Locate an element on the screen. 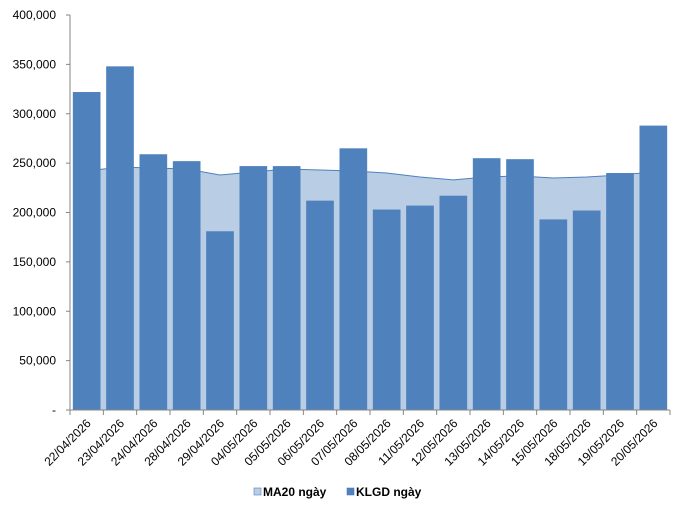 The image size is (677, 507). y-tick-label: - is located at coordinates (54, 410).